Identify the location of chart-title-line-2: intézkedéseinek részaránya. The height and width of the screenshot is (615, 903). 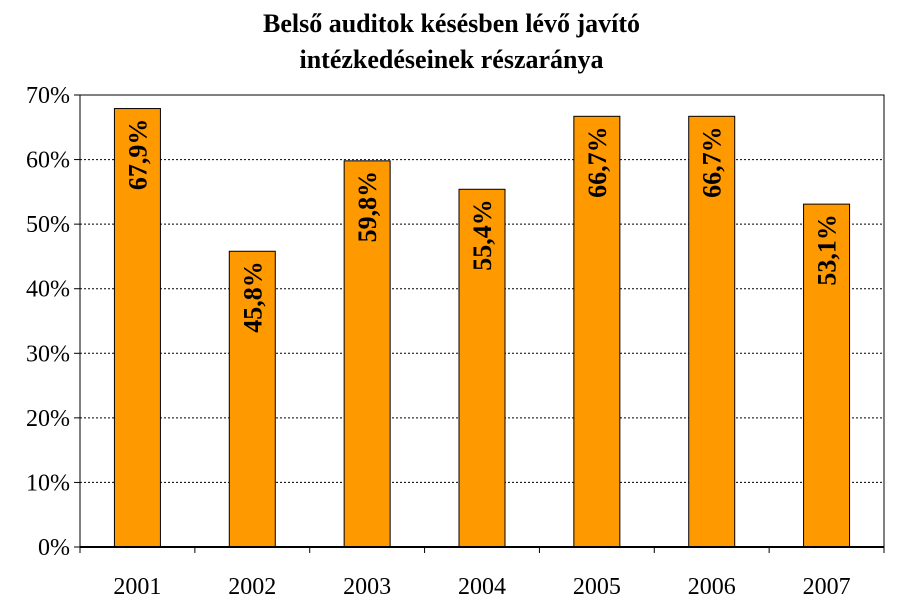
(451, 59).